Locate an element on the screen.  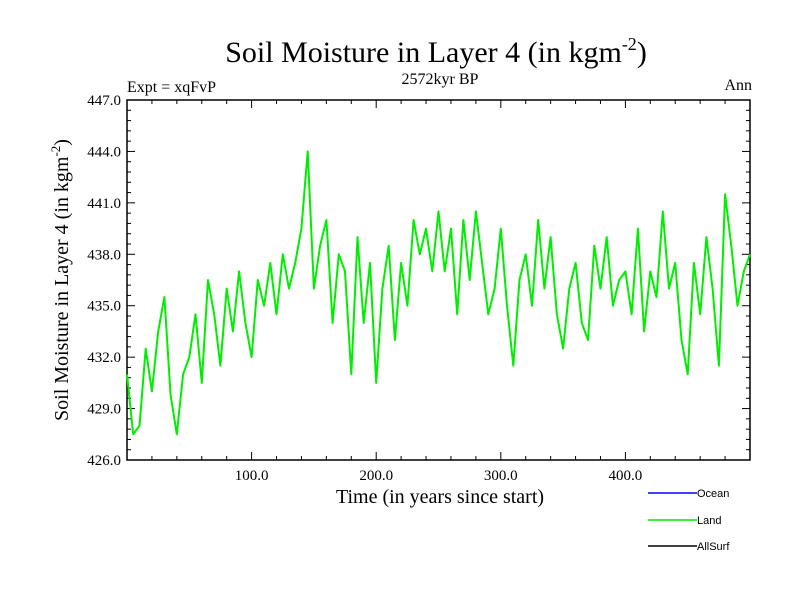
y-axis-label-superscript: -2 is located at coordinates (55, 151).